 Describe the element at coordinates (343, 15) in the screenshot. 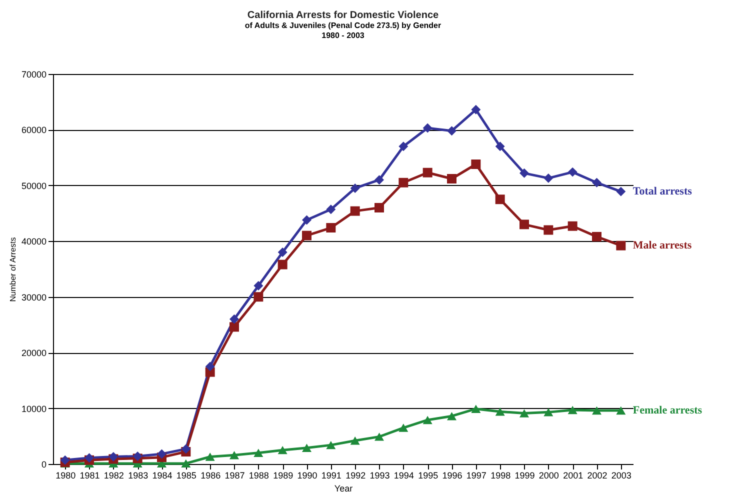

I see `chart-title: California Arrests for Domestic Violence` at that location.